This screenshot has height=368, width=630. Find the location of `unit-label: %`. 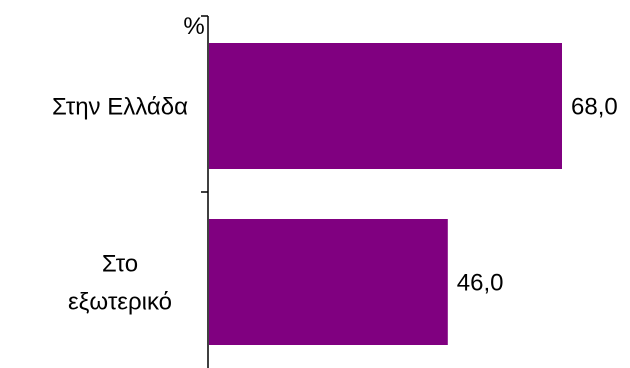

unit-label: % is located at coordinates (193, 26).